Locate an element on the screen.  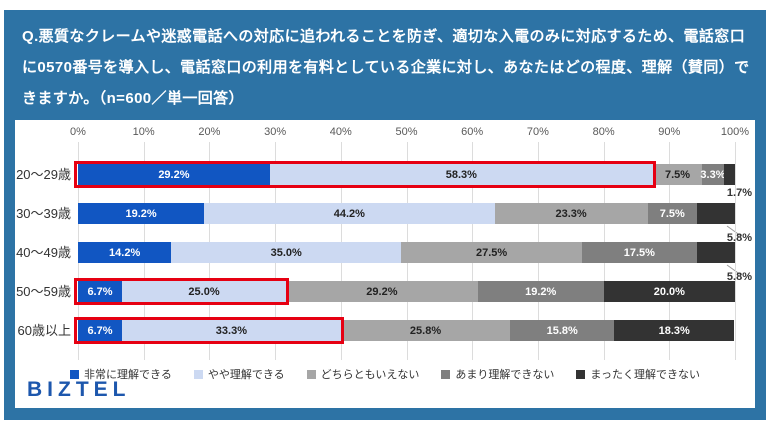
legend-label: 非常に理解できる is located at coordinates (128, 375).